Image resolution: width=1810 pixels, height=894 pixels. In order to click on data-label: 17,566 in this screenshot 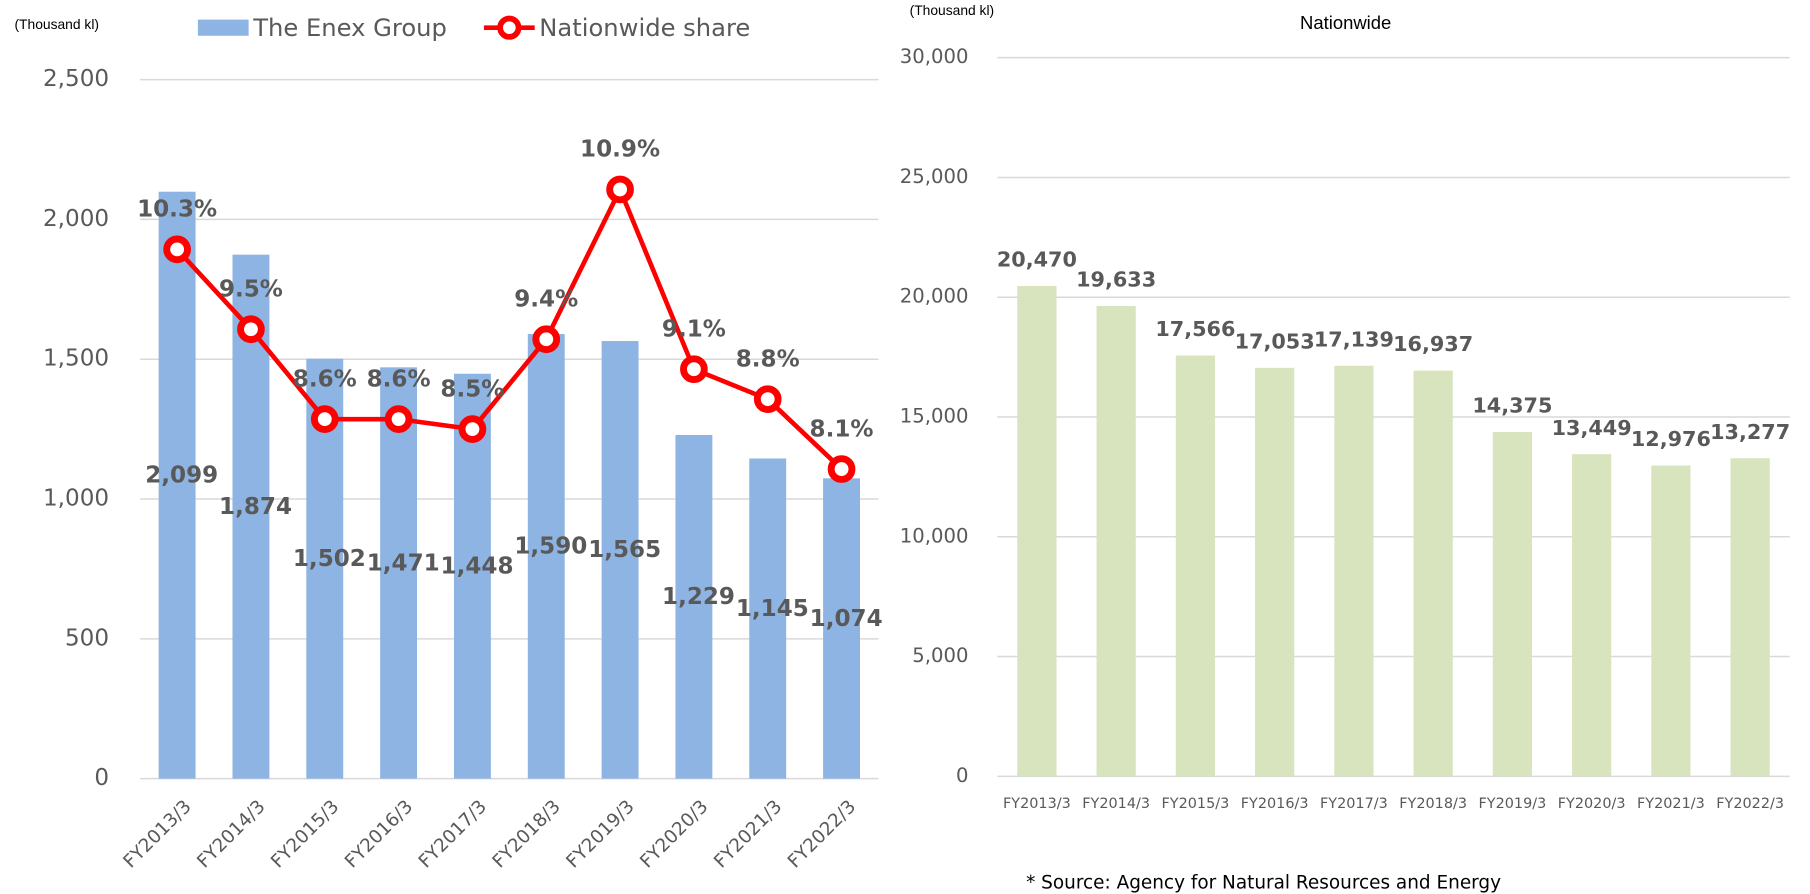, I will do `click(1195, 329)`.